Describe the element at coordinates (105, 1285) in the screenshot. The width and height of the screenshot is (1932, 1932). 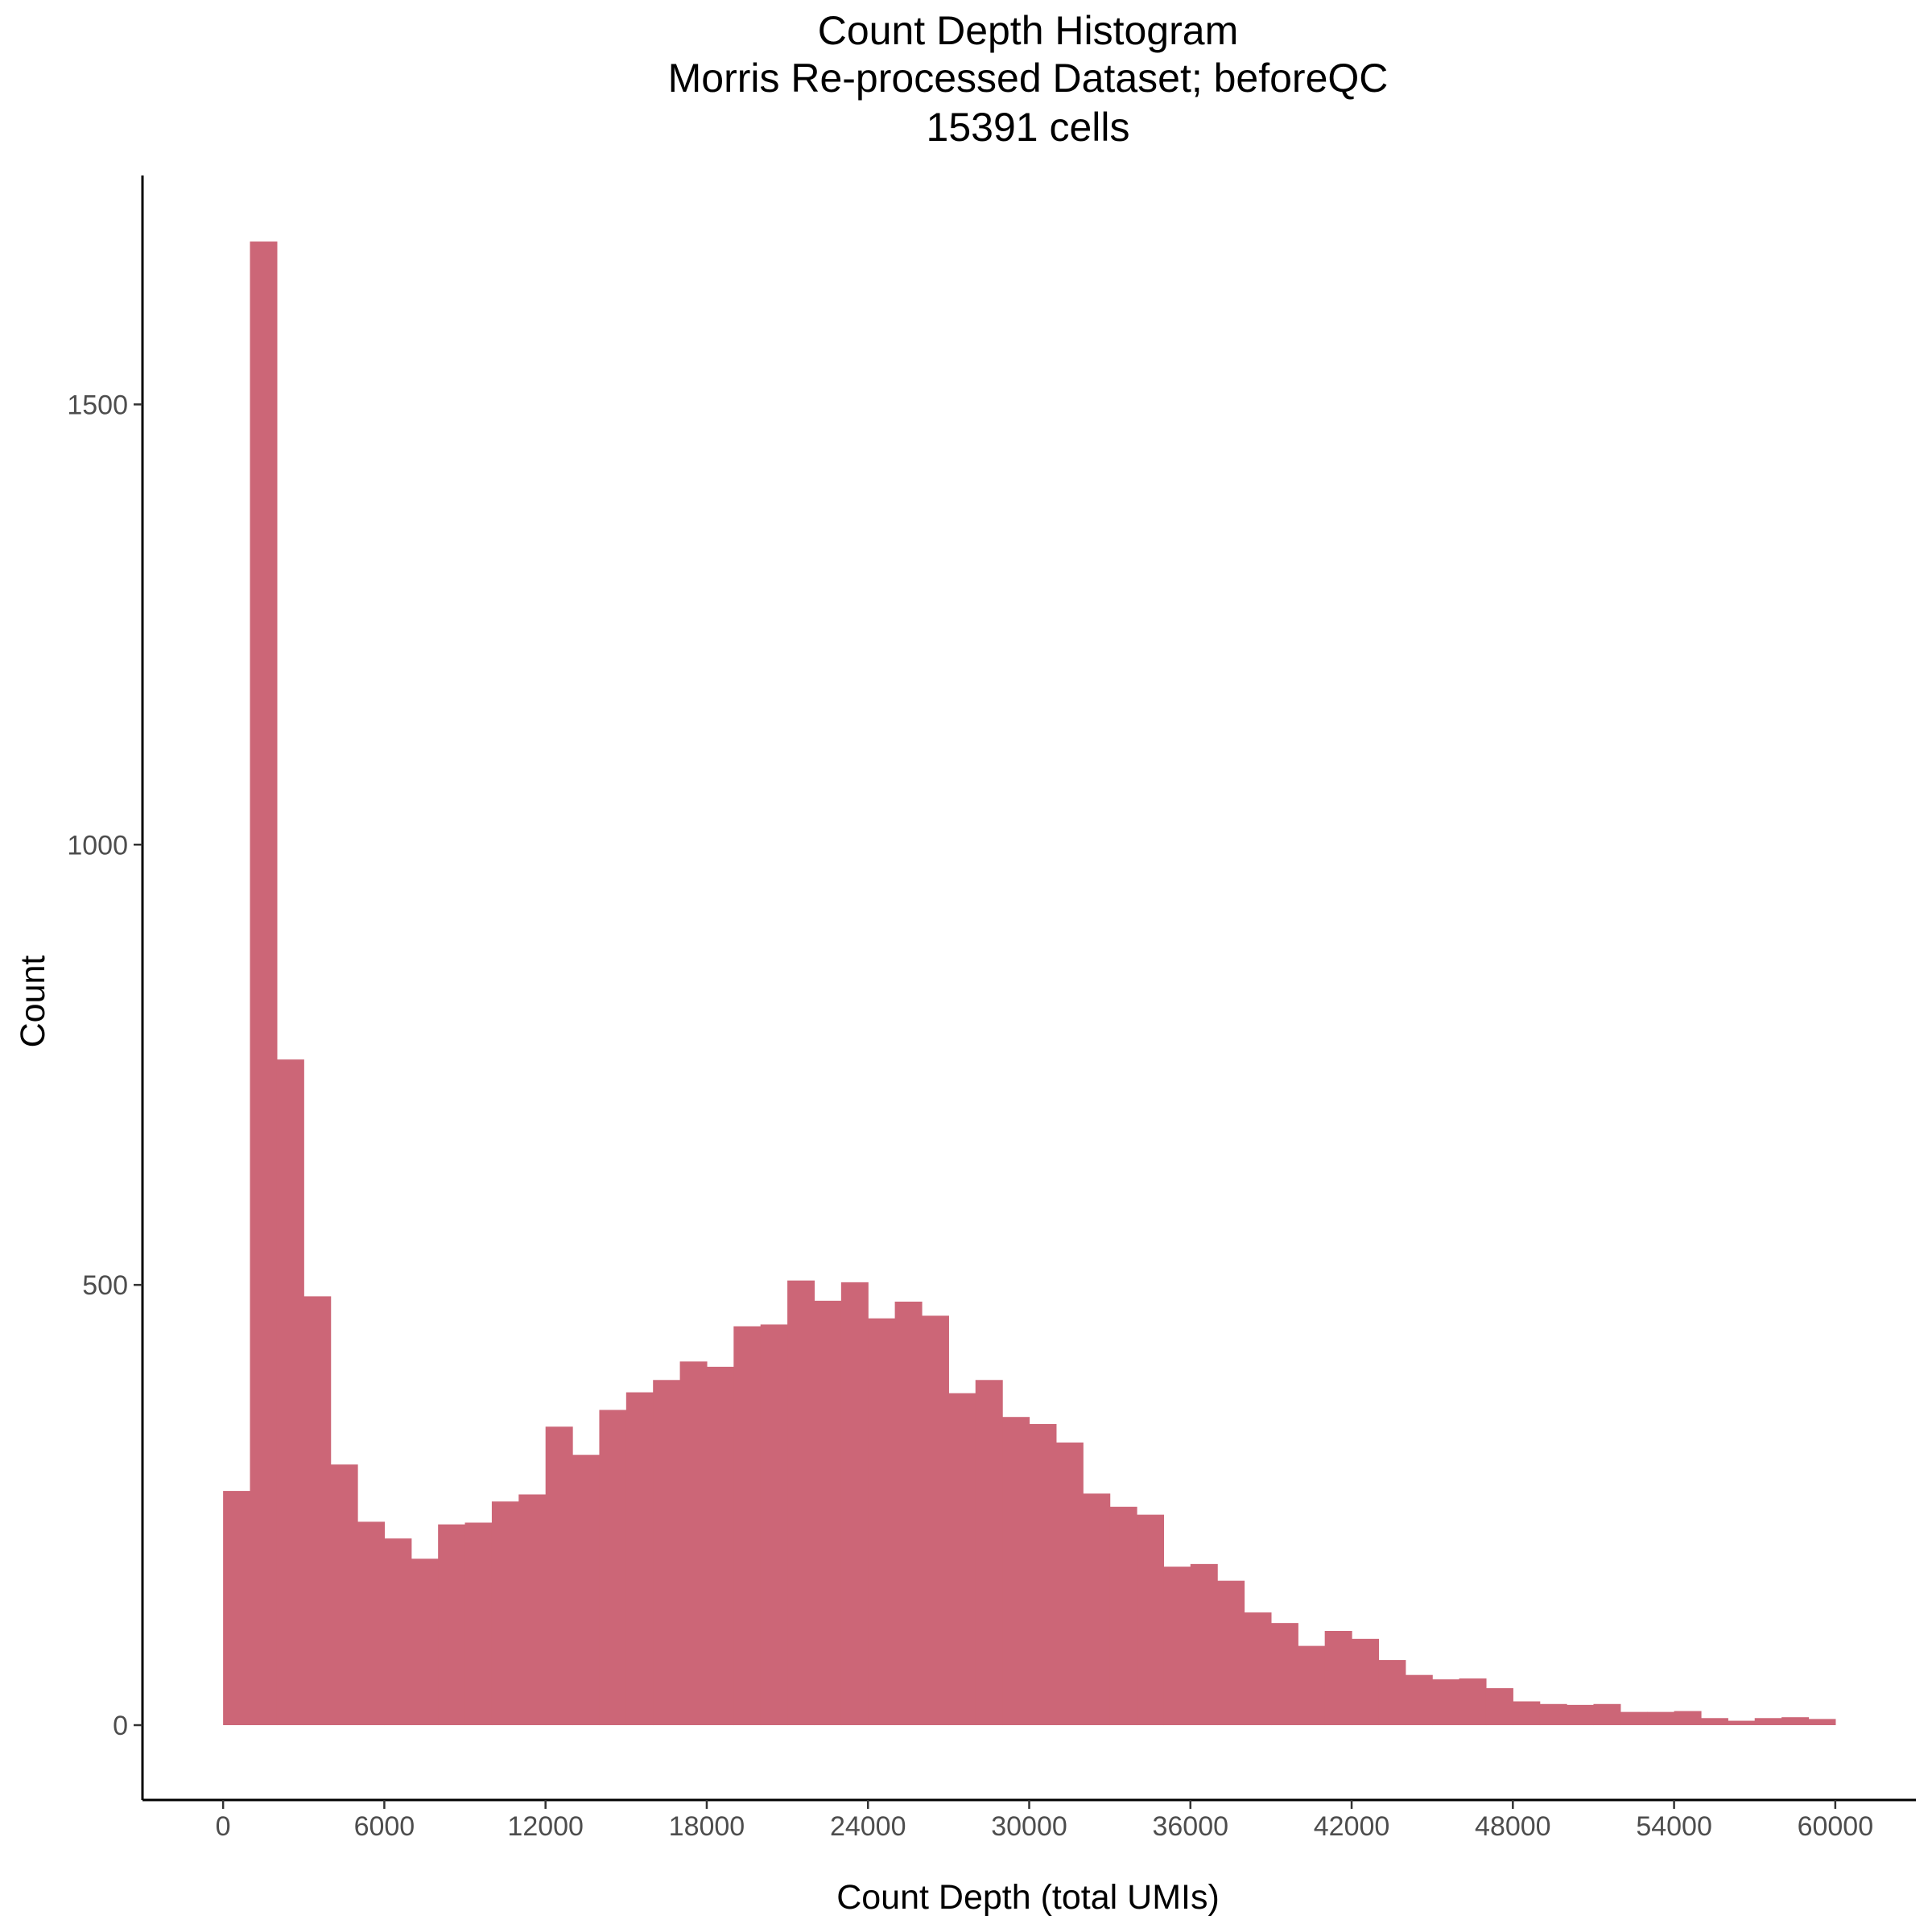
I see `y-tick-label: 500` at that location.